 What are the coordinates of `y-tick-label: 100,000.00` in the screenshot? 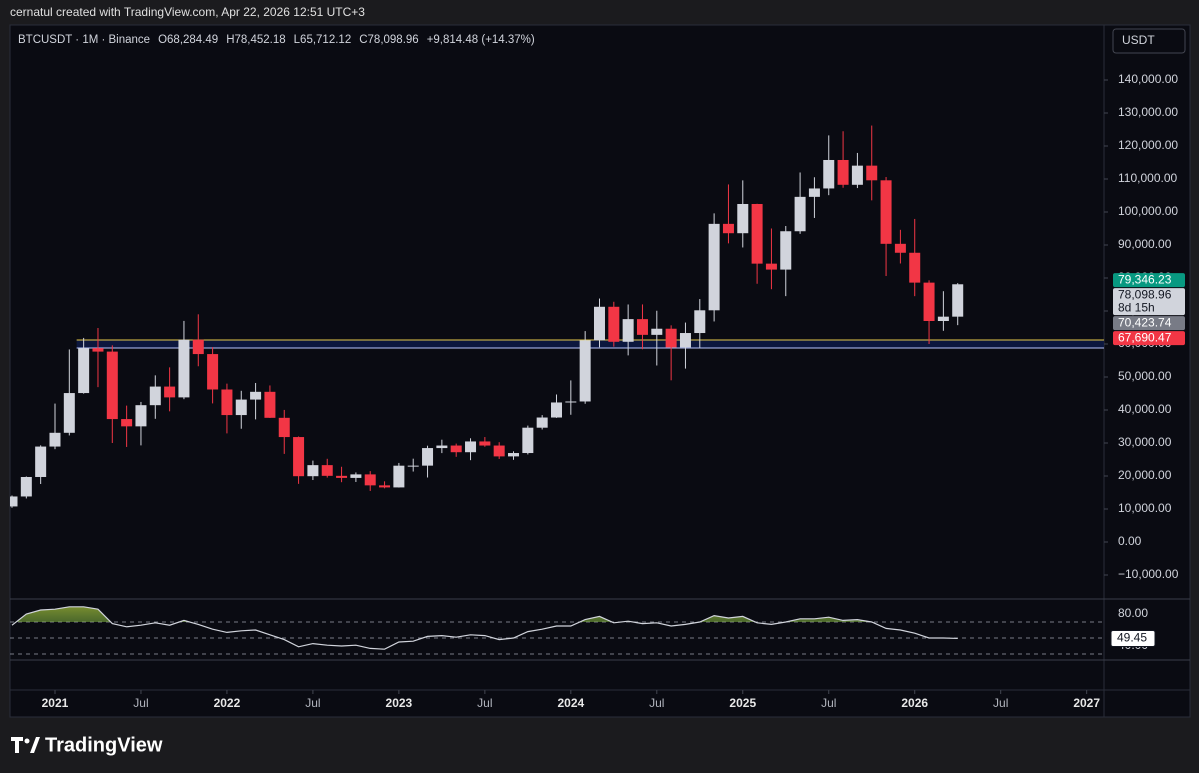 It's located at (1148, 211).